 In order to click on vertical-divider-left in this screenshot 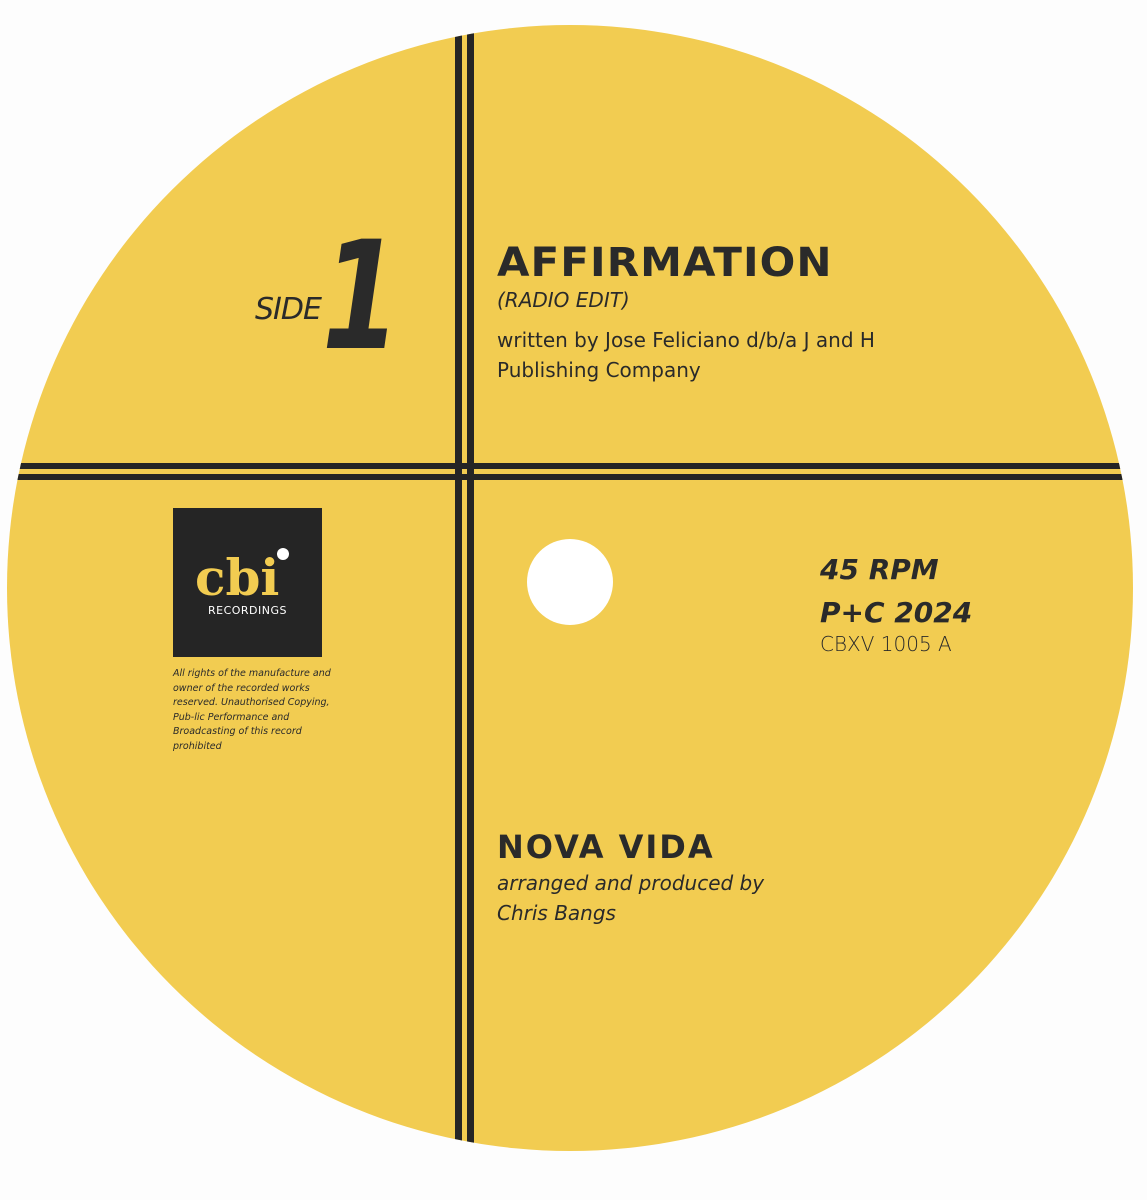, I will do `click(458, 588)`.